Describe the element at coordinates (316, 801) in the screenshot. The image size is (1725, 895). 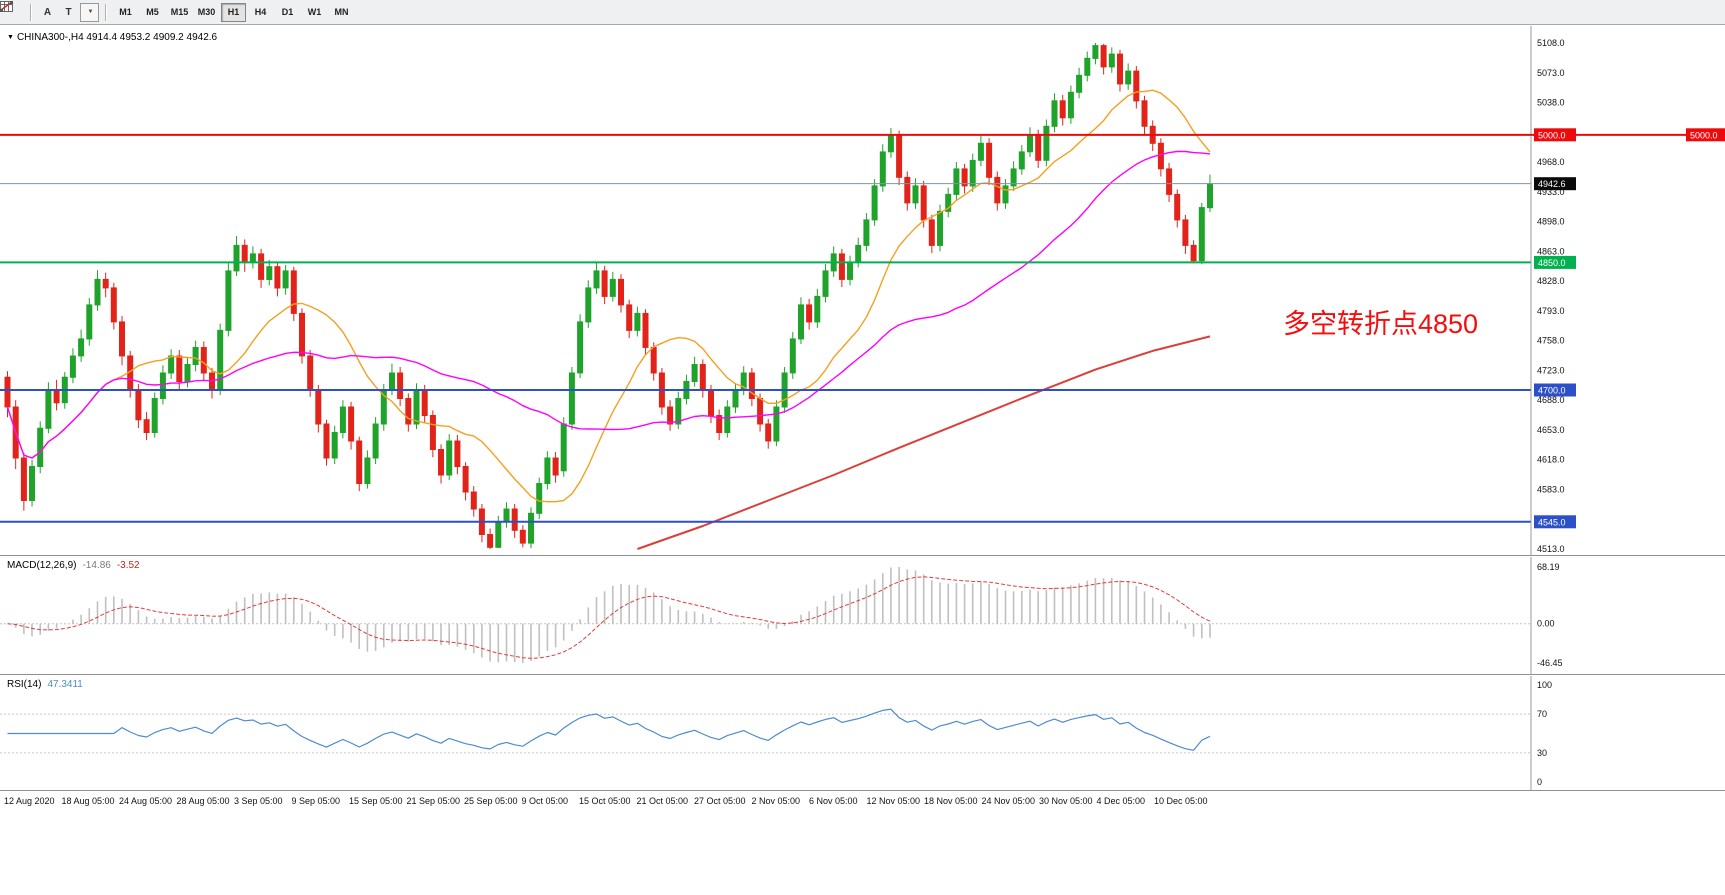
I see `time-axis-label: 9 Sep 05:00` at that location.